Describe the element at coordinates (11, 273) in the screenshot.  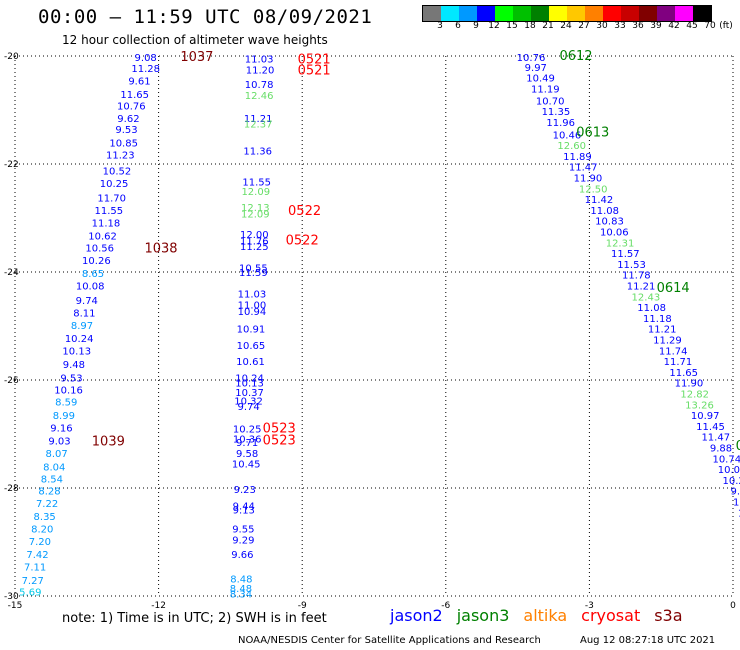
I see `y-tick-label: -24` at that location.